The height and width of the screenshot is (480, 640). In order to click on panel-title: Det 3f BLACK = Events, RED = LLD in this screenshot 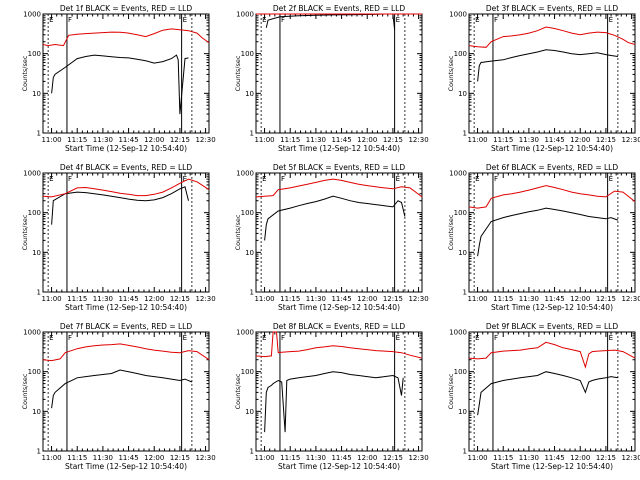, I will do `click(552, 8)`.